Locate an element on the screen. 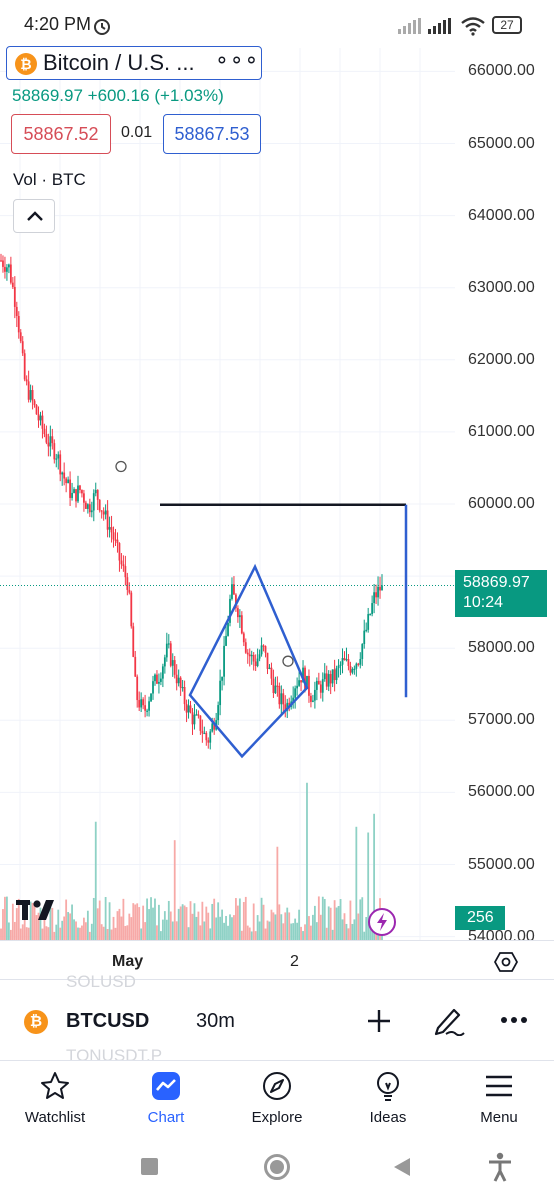 The height and width of the screenshot is (1200, 554). back-button is located at coordinates (402, 1167).